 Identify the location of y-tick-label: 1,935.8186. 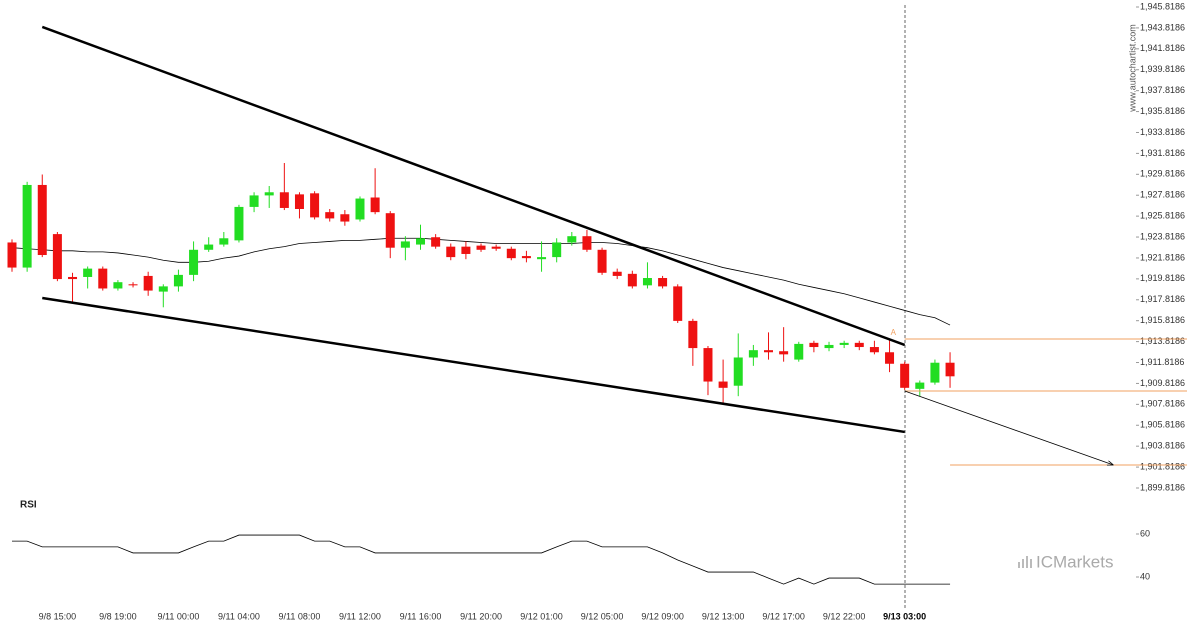
(1162, 111).